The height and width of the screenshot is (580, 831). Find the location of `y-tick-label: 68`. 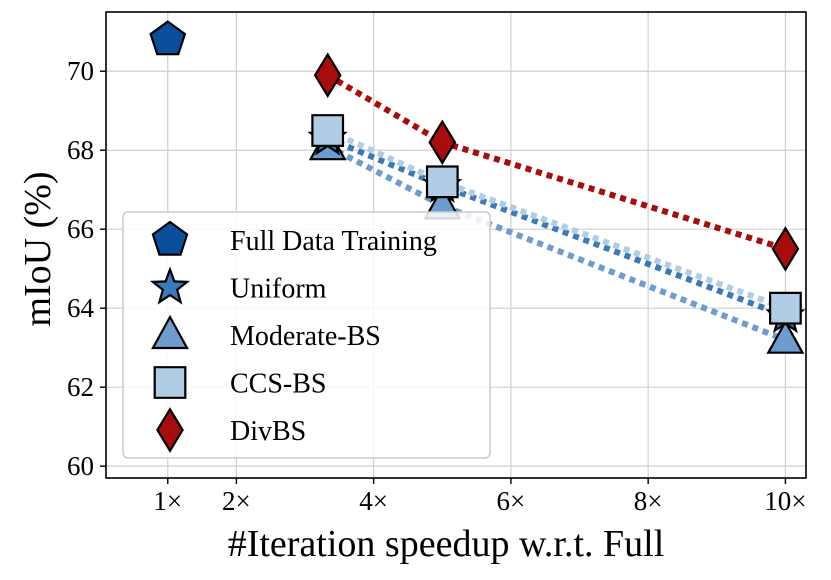

y-tick-label: 68 is located at coordinates (80, 150).